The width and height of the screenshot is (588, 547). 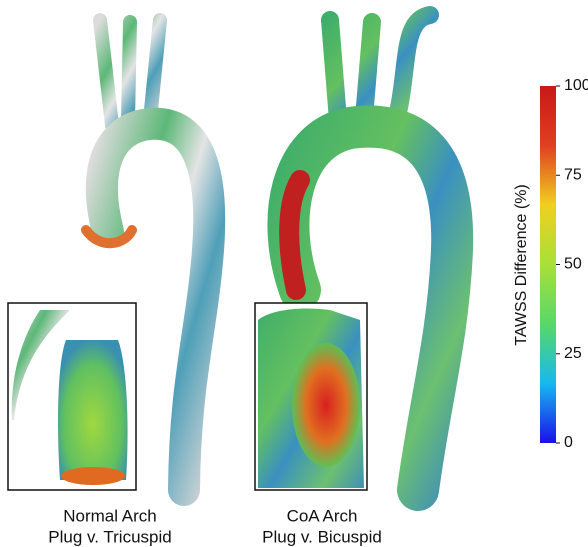 What do you see at coordinates (568, 442) in the screenshot?
I see `colorbar-tick-label: 0` at bounding box center [568, 442].